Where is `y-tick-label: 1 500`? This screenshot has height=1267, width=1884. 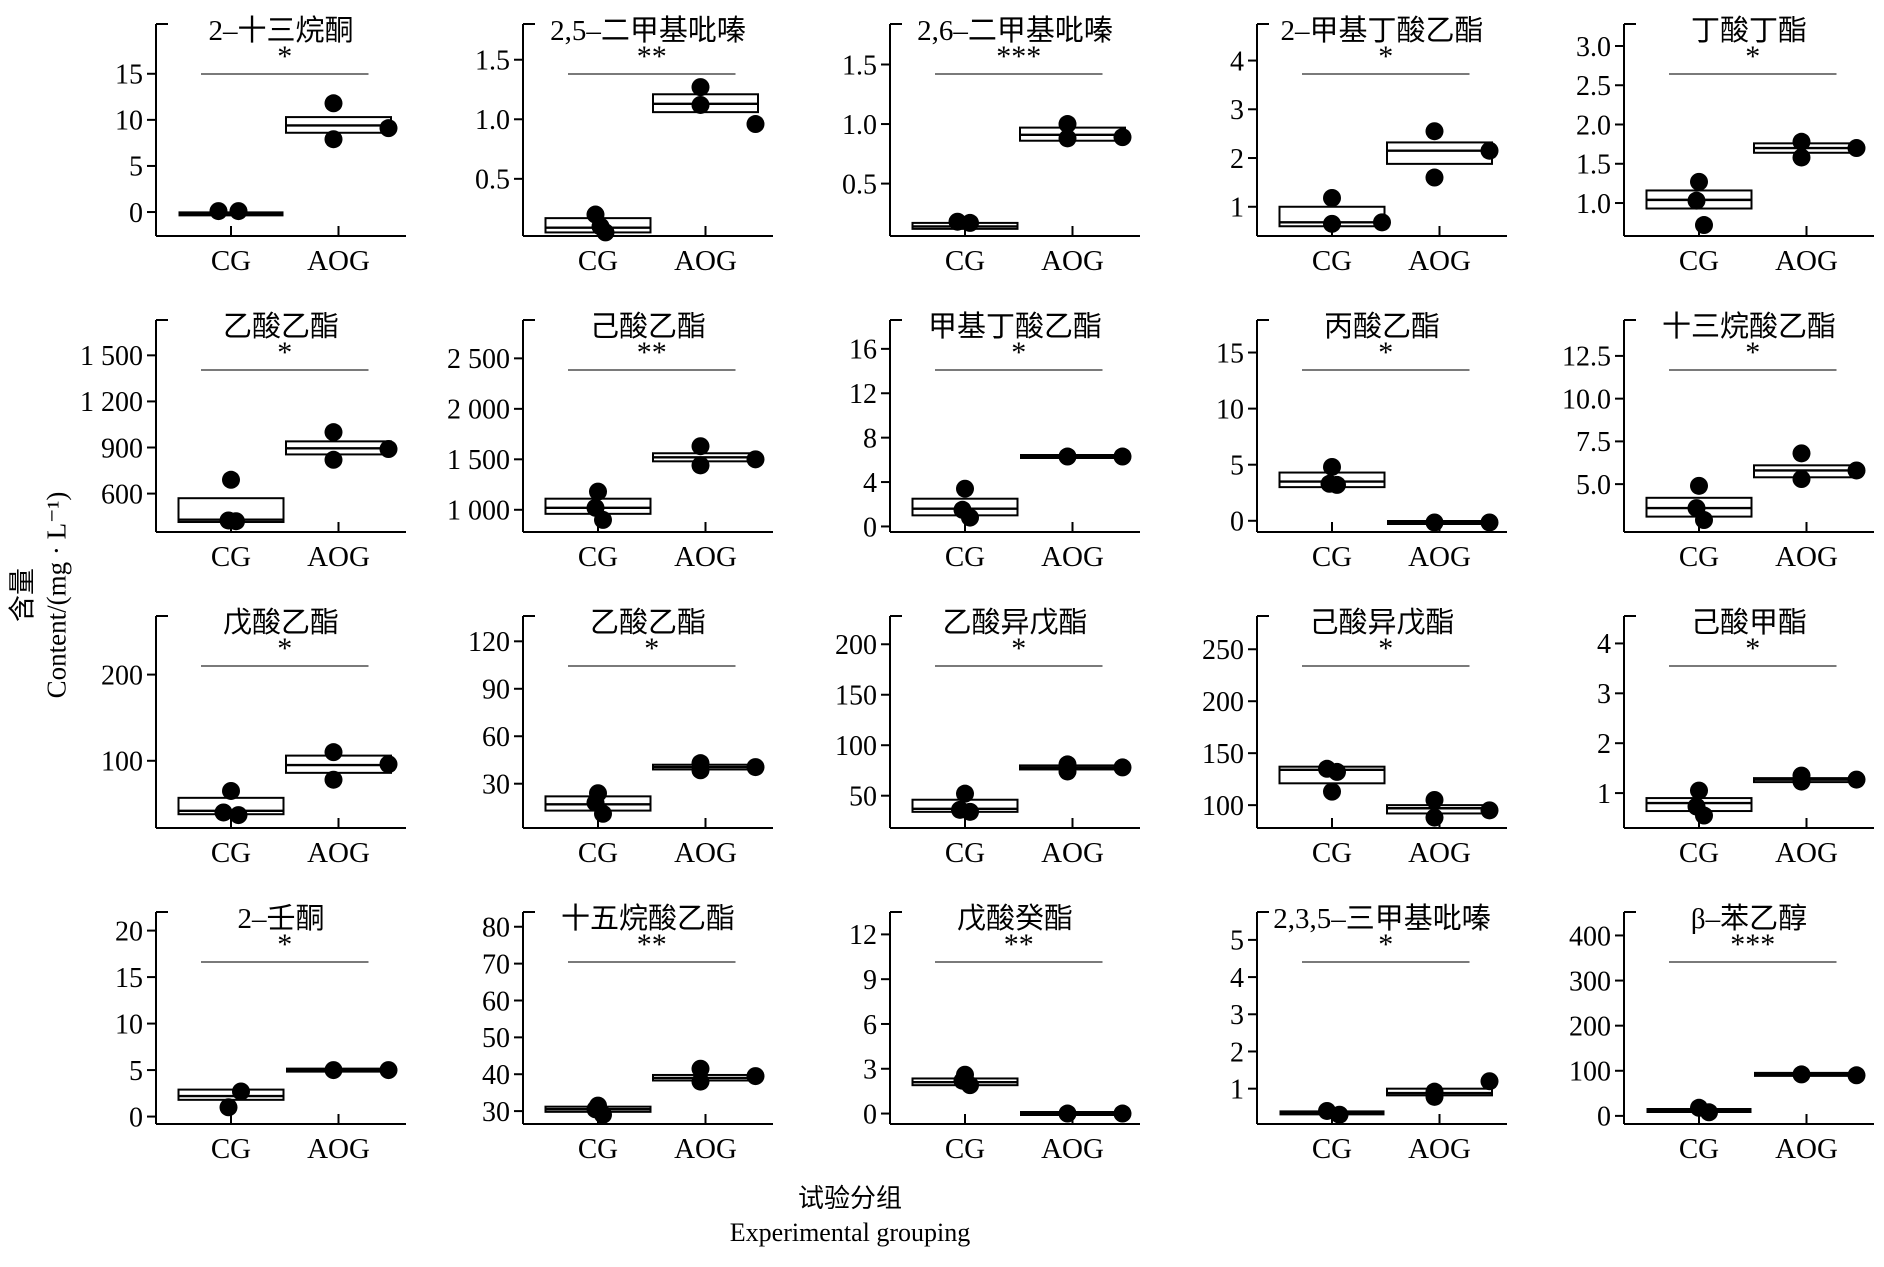 y-tick-label: 1 500 is located at coordinates (111, 356).